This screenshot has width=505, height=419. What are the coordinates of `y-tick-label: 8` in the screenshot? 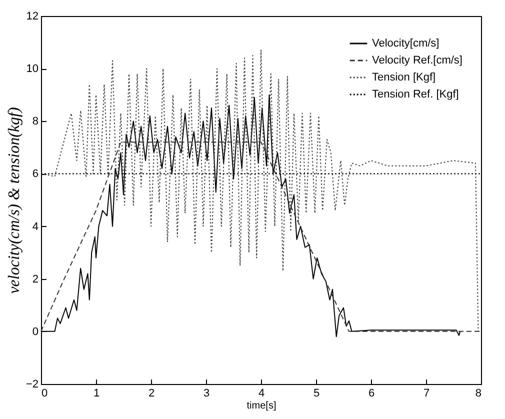 It's located at (35, 122).